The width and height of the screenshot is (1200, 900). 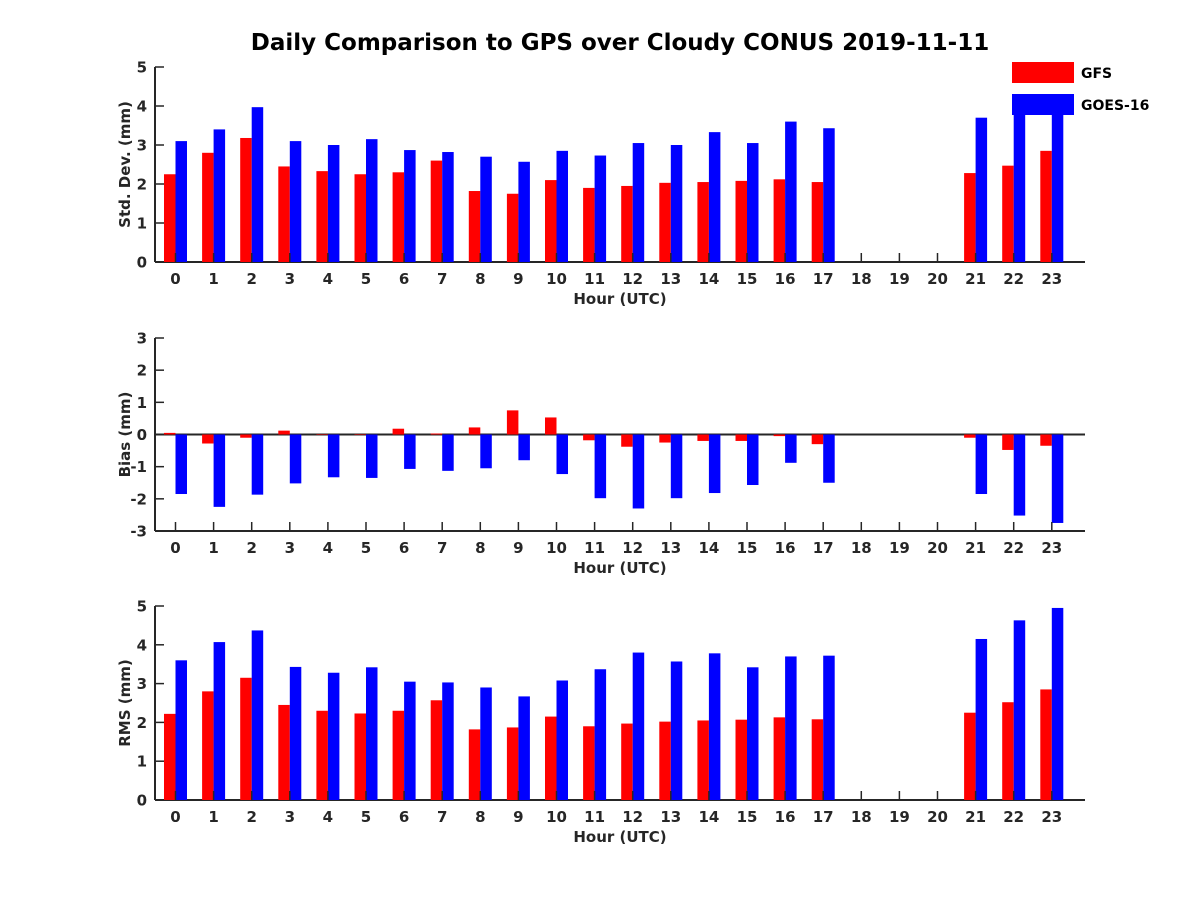 I want to click on std-dev-x-tick-label: 7, so click(x=442, y=279).